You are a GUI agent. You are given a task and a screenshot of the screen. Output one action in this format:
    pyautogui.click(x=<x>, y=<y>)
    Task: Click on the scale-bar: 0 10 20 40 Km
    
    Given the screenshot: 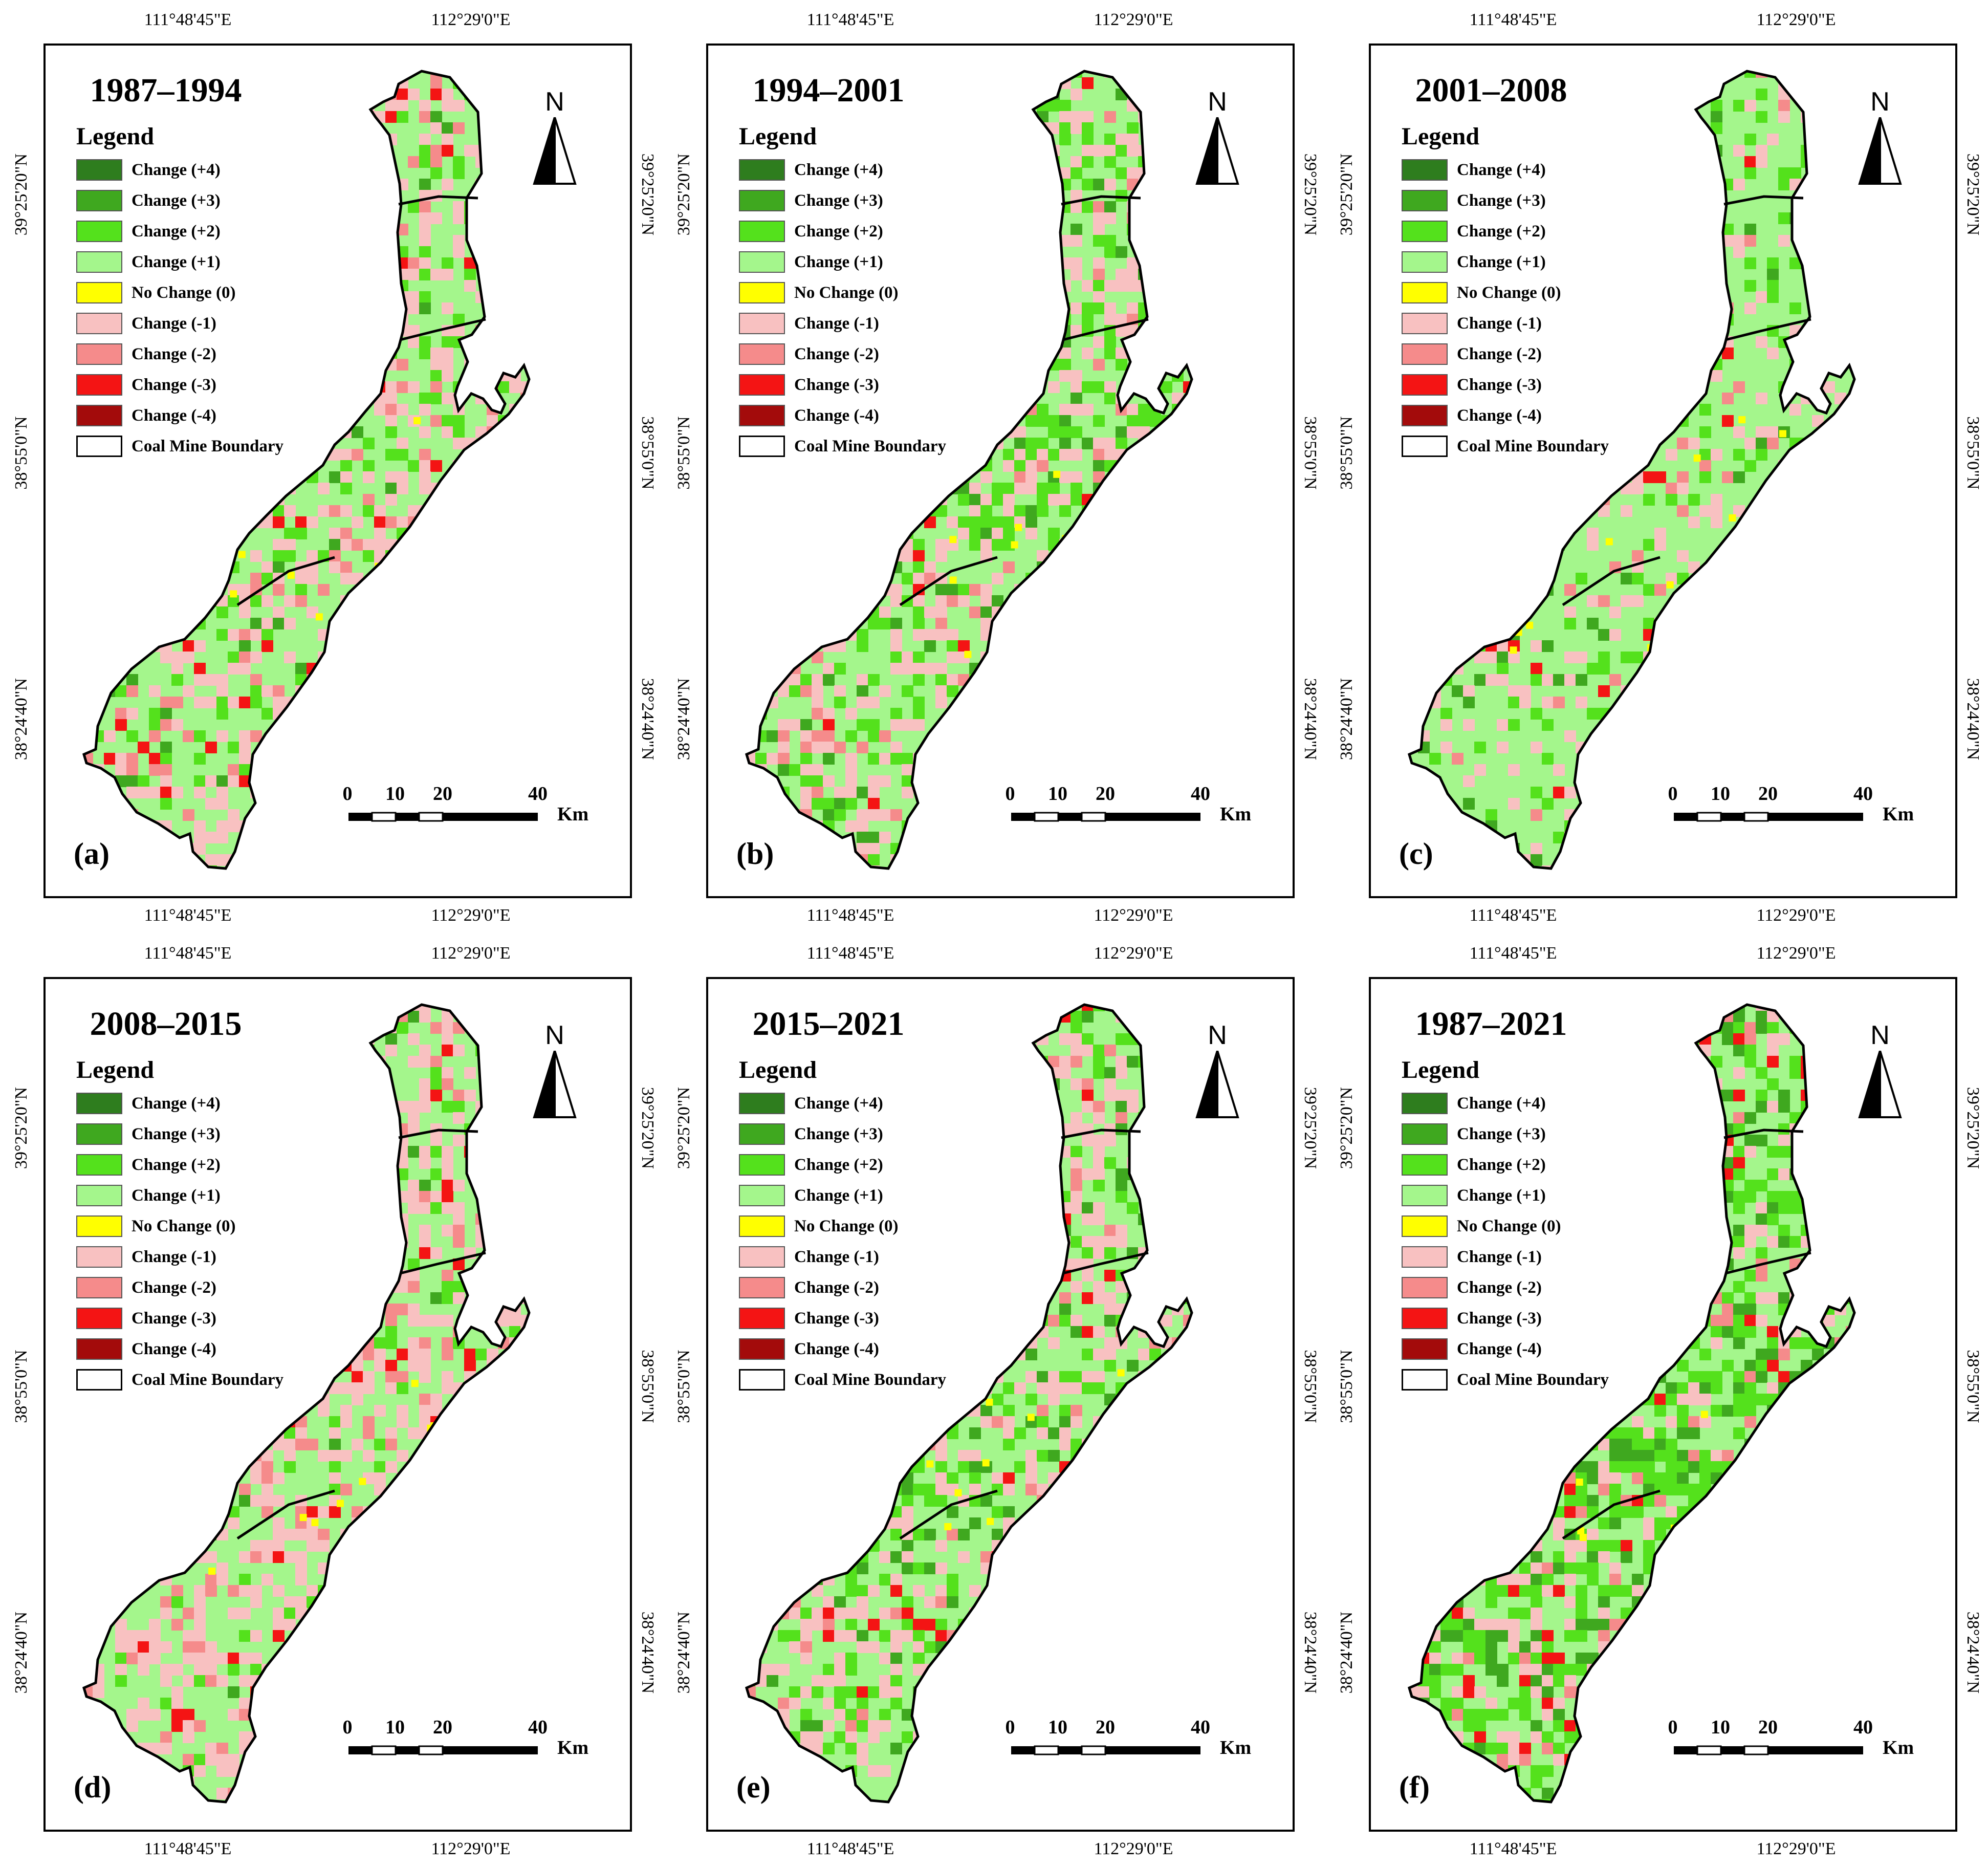 What is the action you would take?
    pyautogui.click(x=1141, y=1739)
    